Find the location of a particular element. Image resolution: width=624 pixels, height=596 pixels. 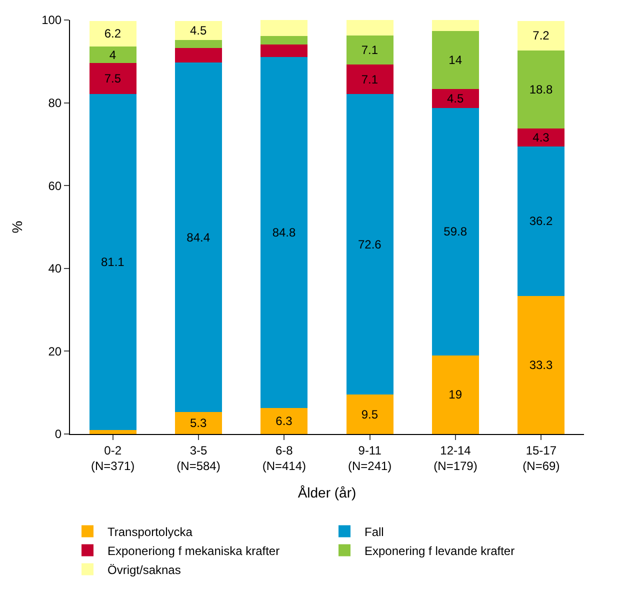

data-label: 72.6 is located at coordinates (370, 244).